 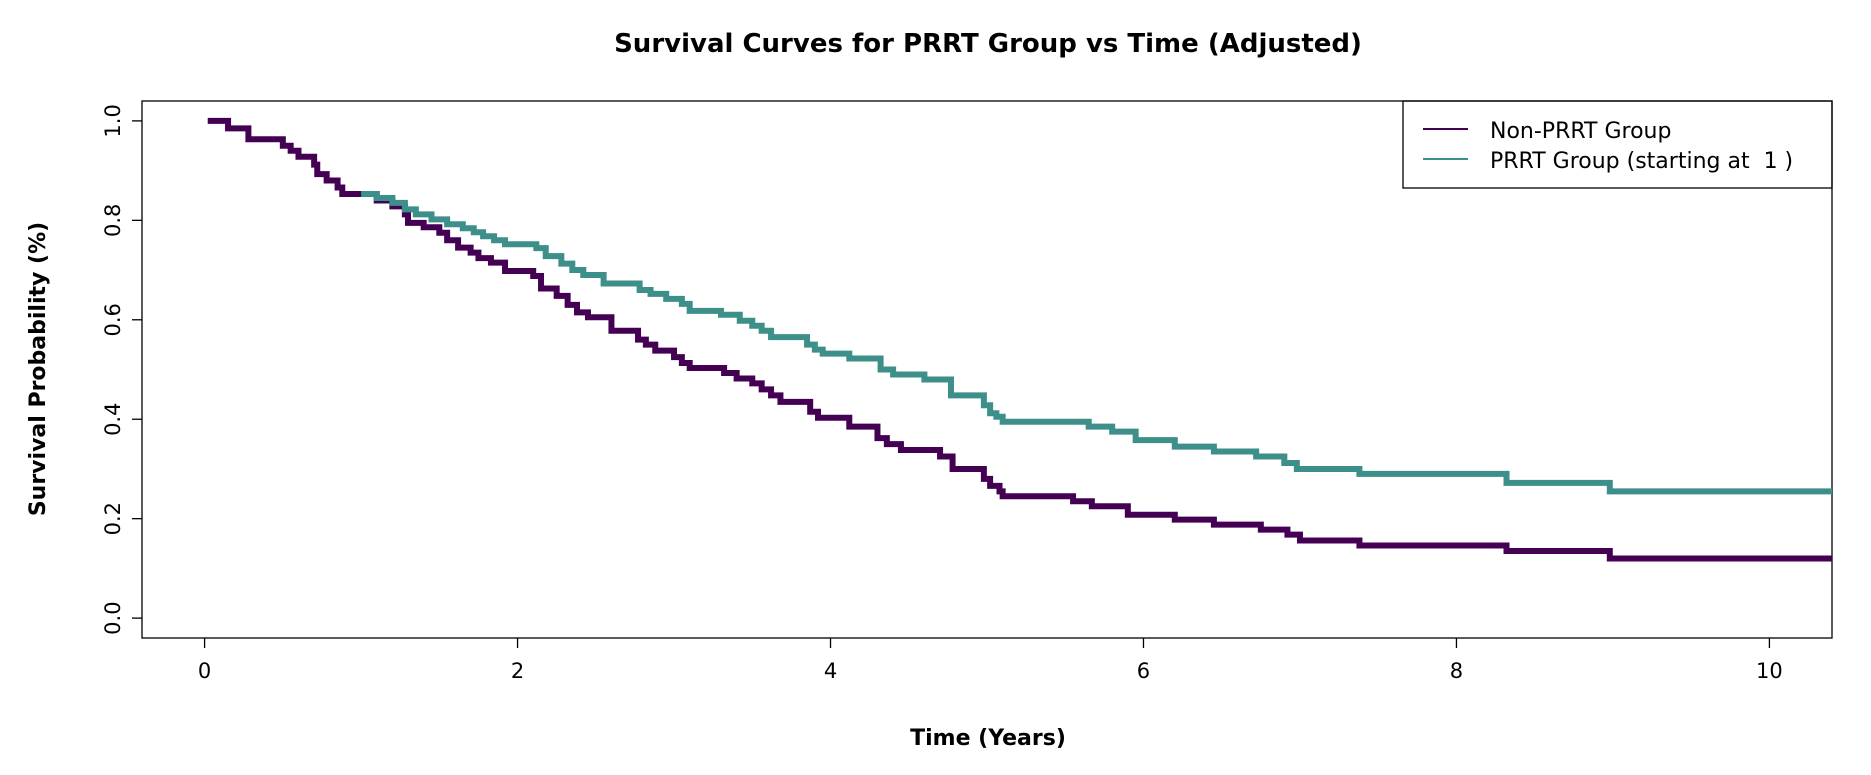 What do you see at coordinates (1769, 671) in the screenshot?
I see `x-tick-label: 10` at bounding box center [1769, 671].